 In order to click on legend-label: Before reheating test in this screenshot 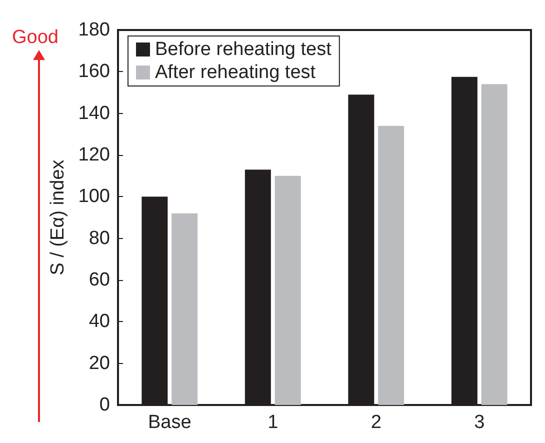, I will do `click(243, 49)`.